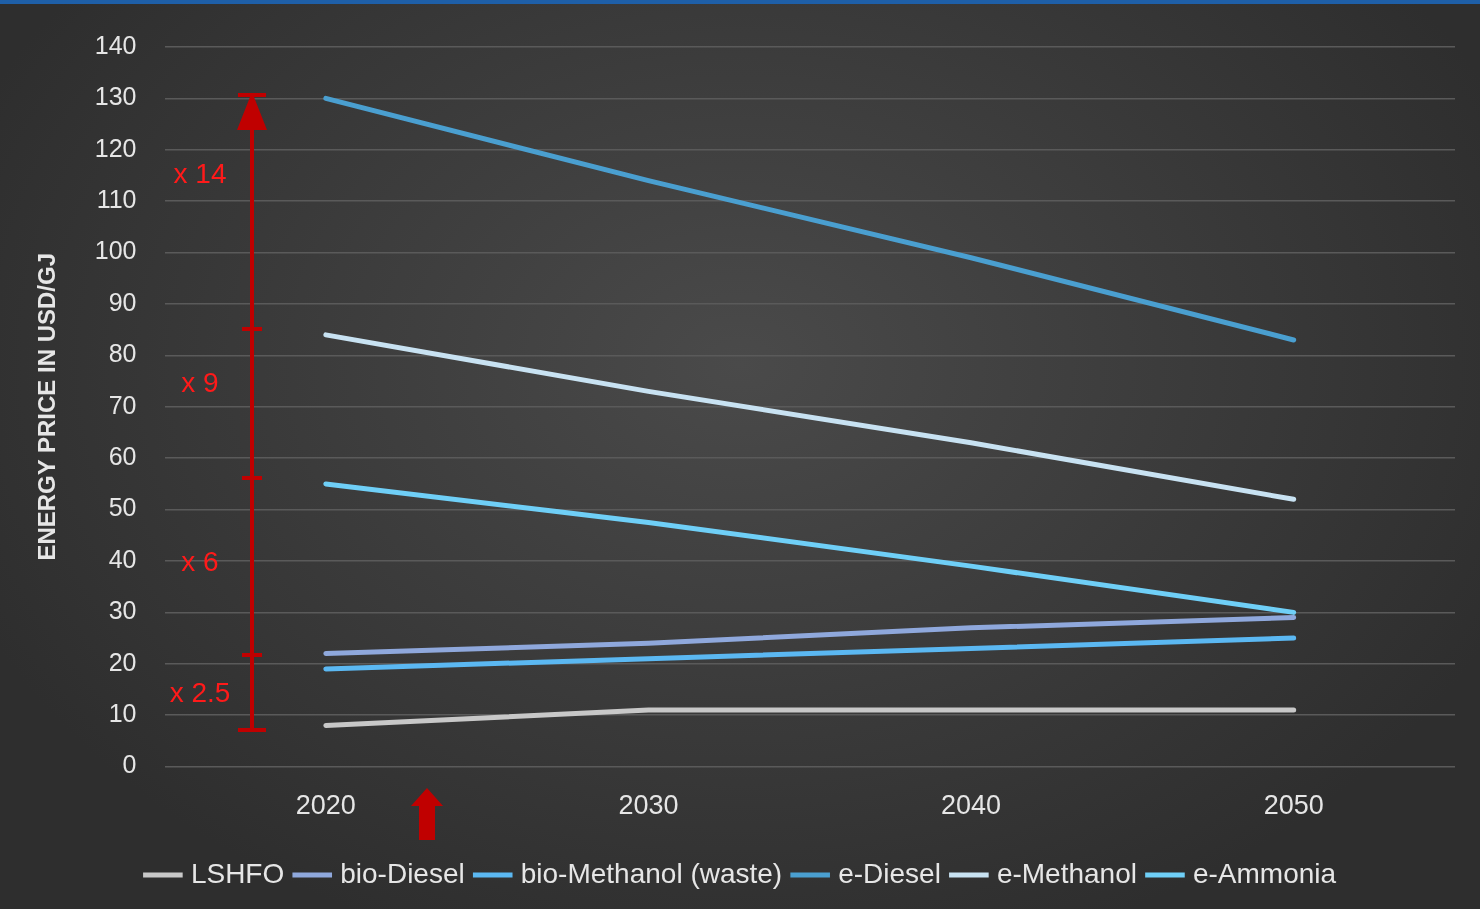 This screenshot has width=1480, height=909. I want to click on annotation: x 2.5, so click(200, 692).